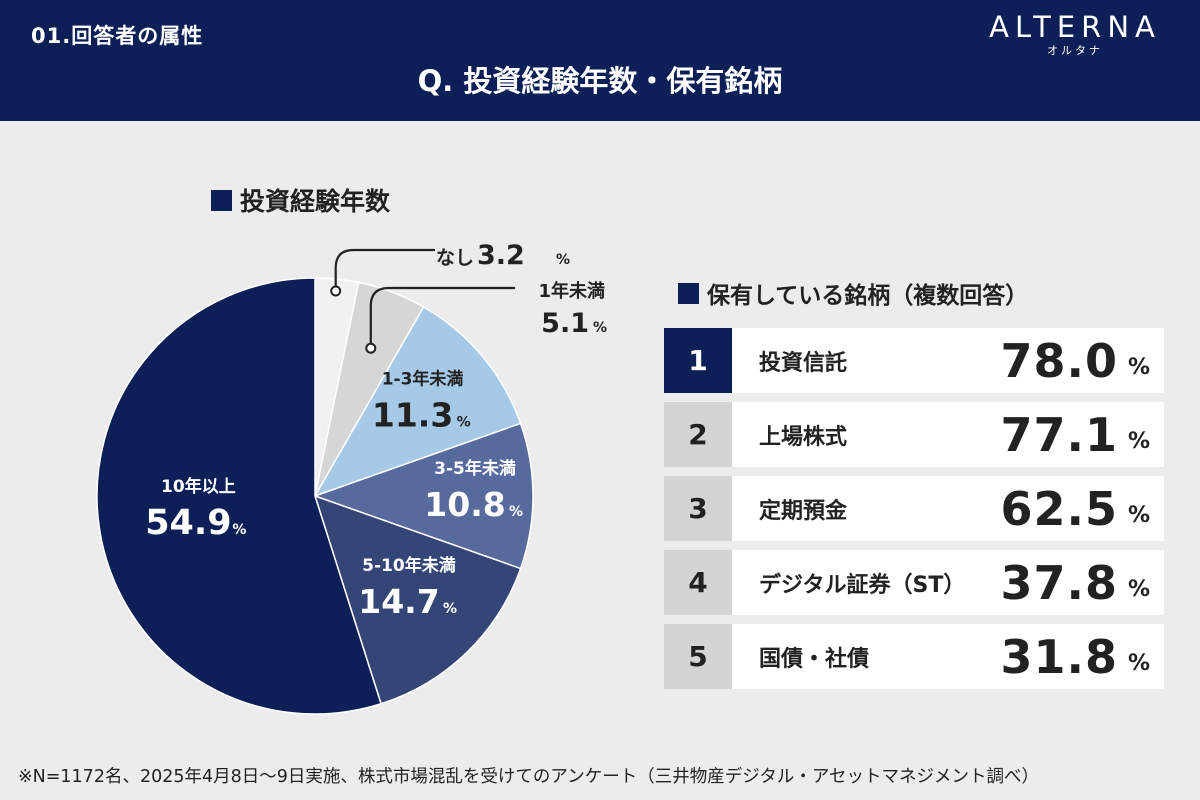  What do you see at coordinates (698, 656) in the screenshot?
I see `rank-number: 5` at bounding box center [698, 656].